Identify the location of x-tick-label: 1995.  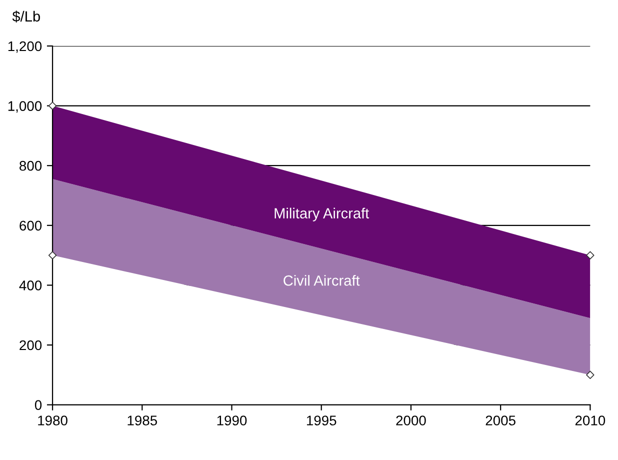
(321, 421).